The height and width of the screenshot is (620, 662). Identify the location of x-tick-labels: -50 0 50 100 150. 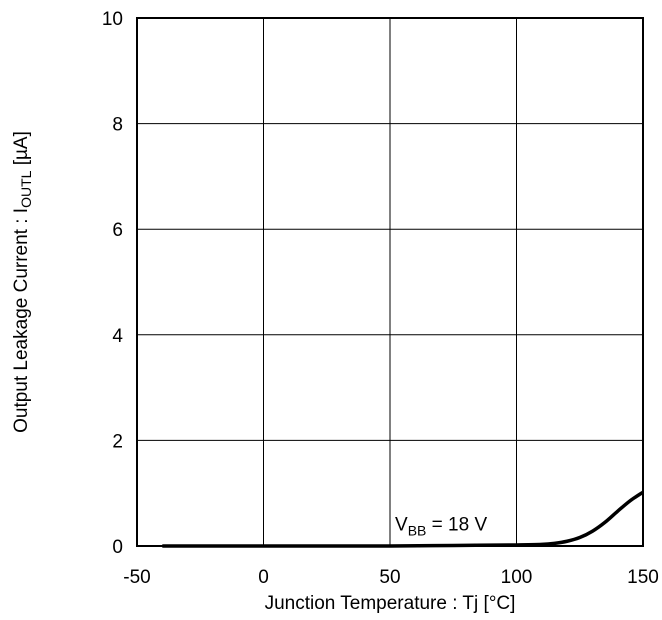
(391, 577).